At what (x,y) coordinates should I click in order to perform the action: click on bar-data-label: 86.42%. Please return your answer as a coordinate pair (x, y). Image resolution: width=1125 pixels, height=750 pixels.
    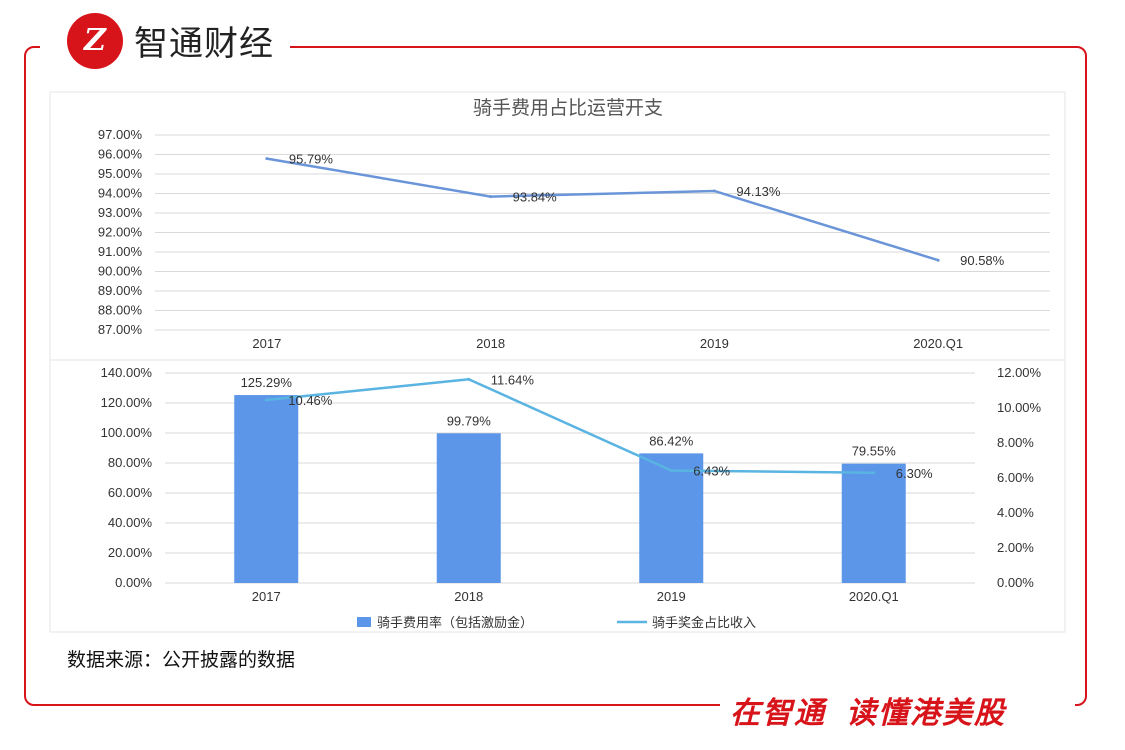
    Looking at the image, I should click on (671, 440).